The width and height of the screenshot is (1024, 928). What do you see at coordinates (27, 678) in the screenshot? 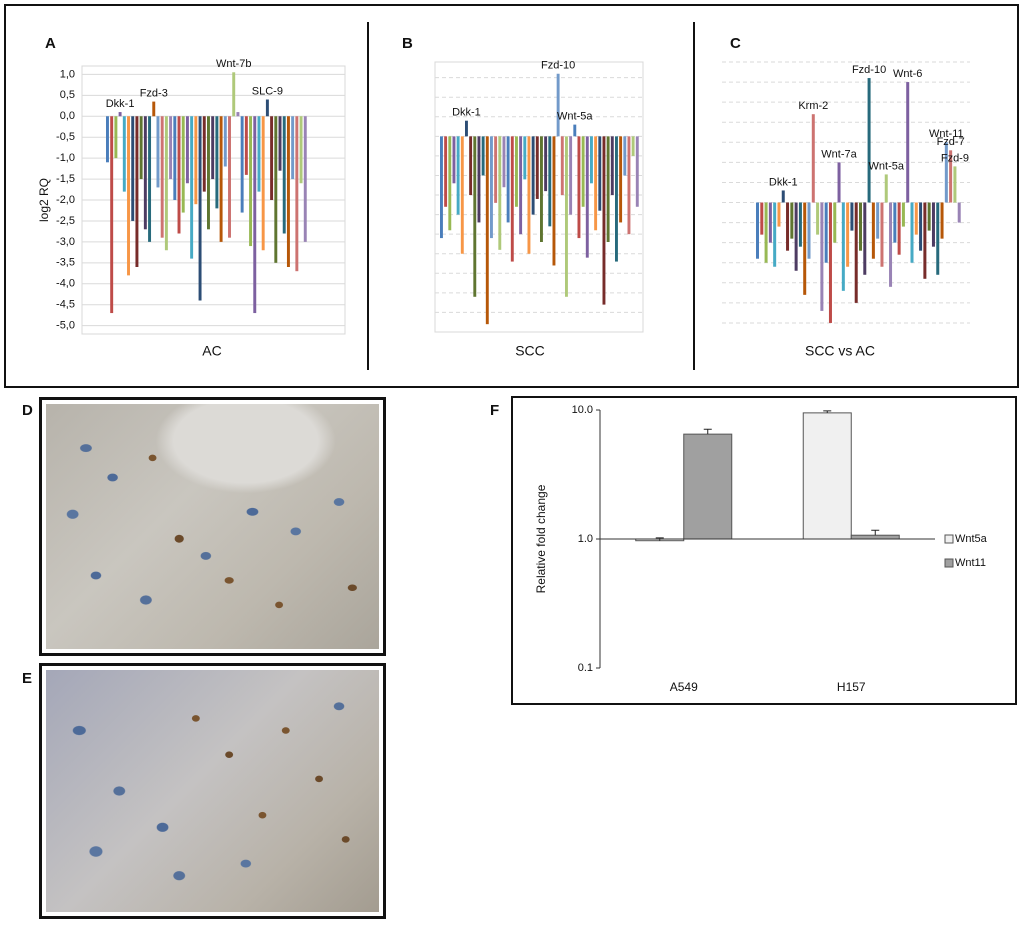
I see `panel-letter: E` at bounding box center [27, 678].